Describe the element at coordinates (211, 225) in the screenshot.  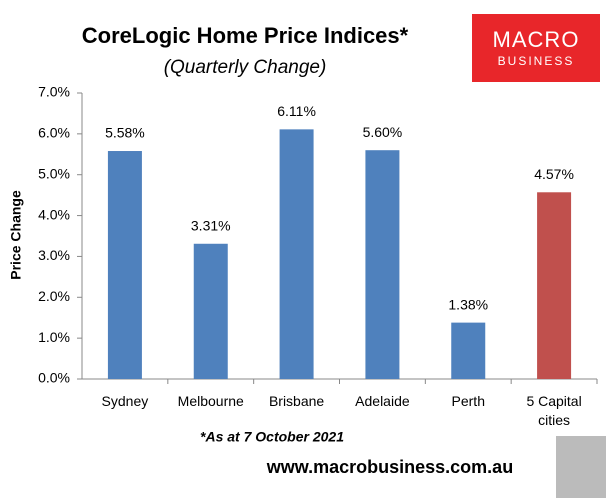
I see `value-label: 3.31%` at that location.